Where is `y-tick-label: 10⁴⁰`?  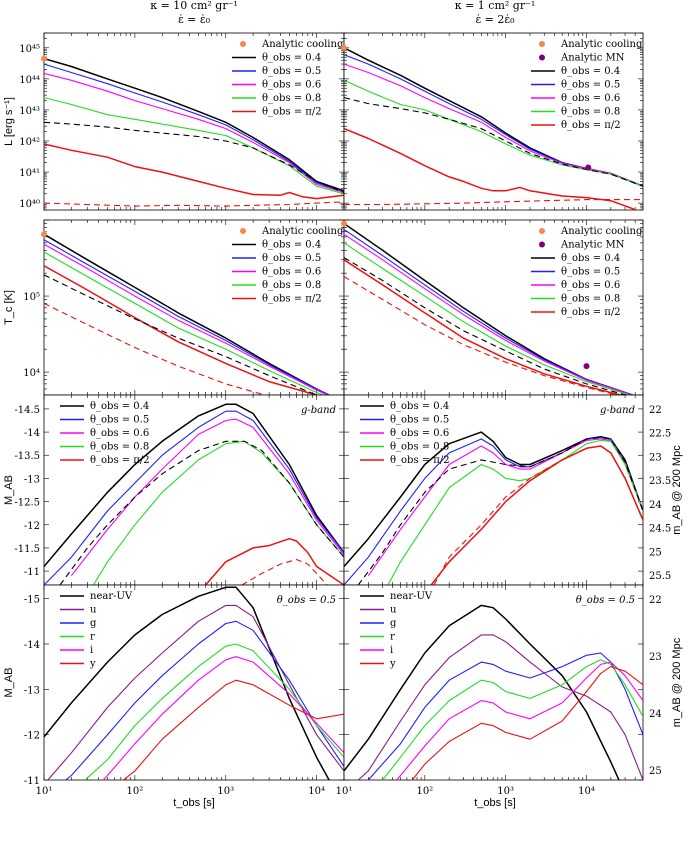 y-tick-label: 10⁴⁰ is located at coordinates (29, 204).